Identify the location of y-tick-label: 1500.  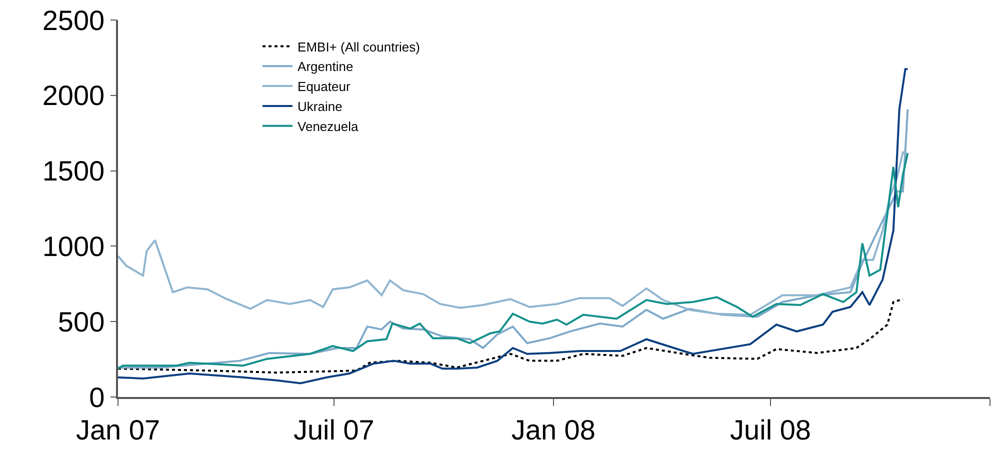
(73, 171).